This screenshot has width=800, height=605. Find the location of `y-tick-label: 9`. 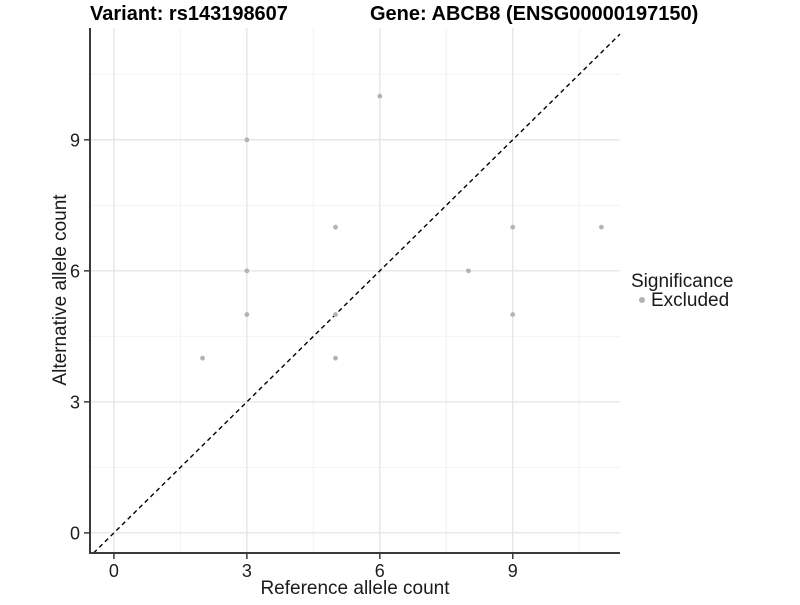

y-tick-label: 9 is located at coordinates (75, 140).